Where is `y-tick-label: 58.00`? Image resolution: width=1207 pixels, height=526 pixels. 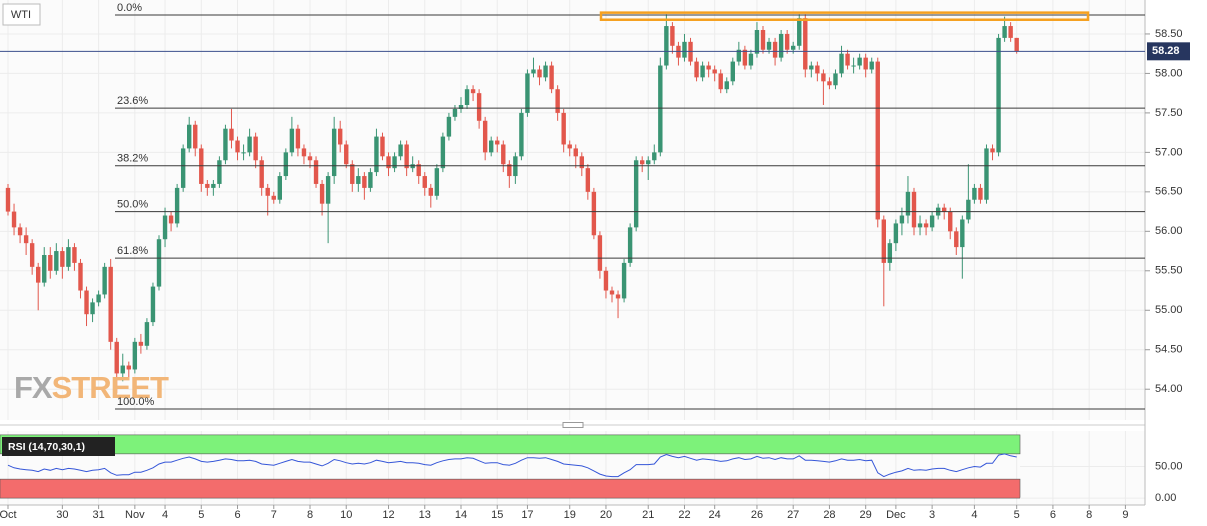 y-tick-label: 58.00 is located at coordinates (1169, 73).